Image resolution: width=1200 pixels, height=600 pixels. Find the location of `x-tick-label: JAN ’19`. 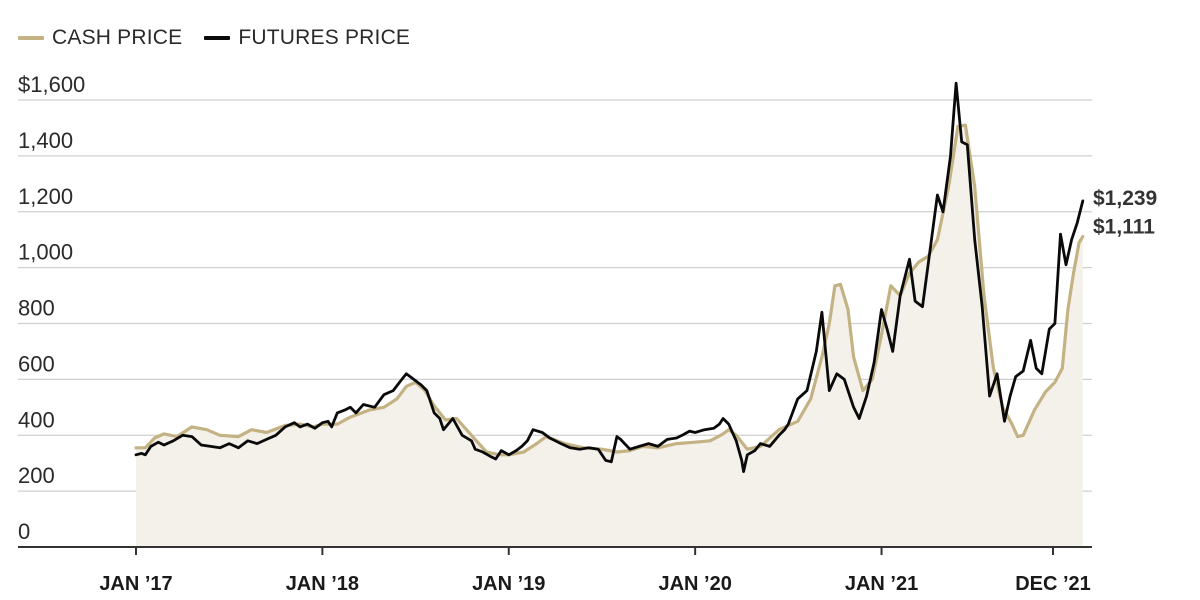

x-tick-label: JAN ’19 is located at coordinates (508, 584).